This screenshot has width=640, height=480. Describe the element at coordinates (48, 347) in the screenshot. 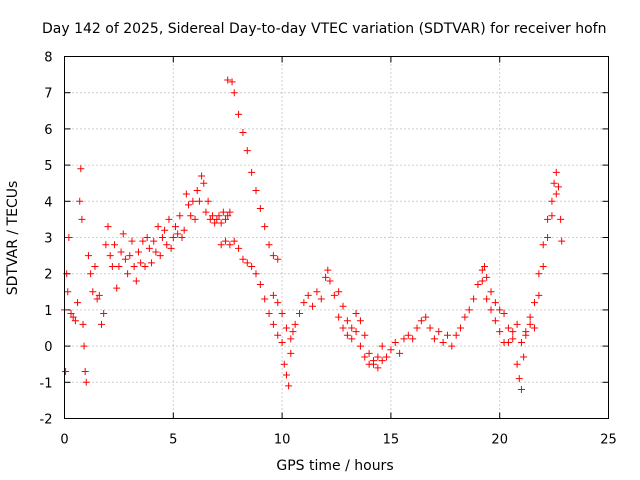

I see `y-tick-label: 0` at that location.